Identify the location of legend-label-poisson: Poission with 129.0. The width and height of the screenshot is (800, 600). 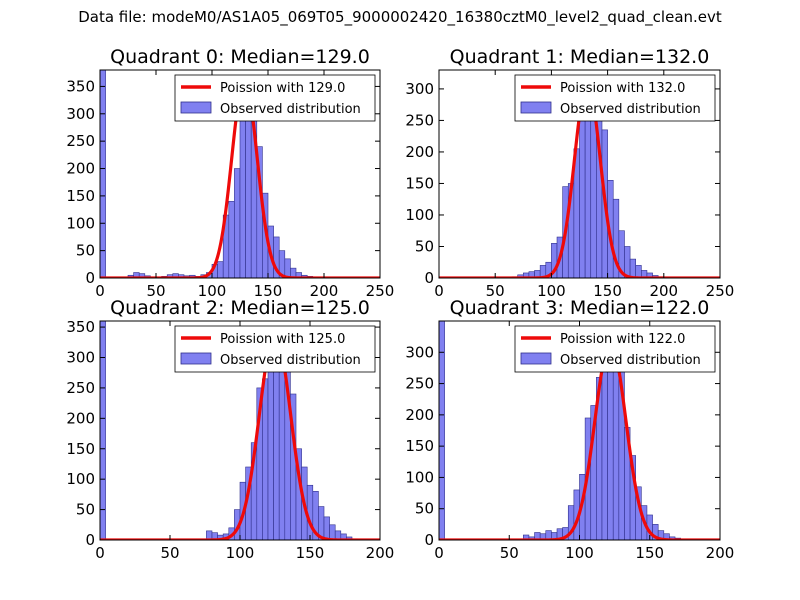
(282, 88).